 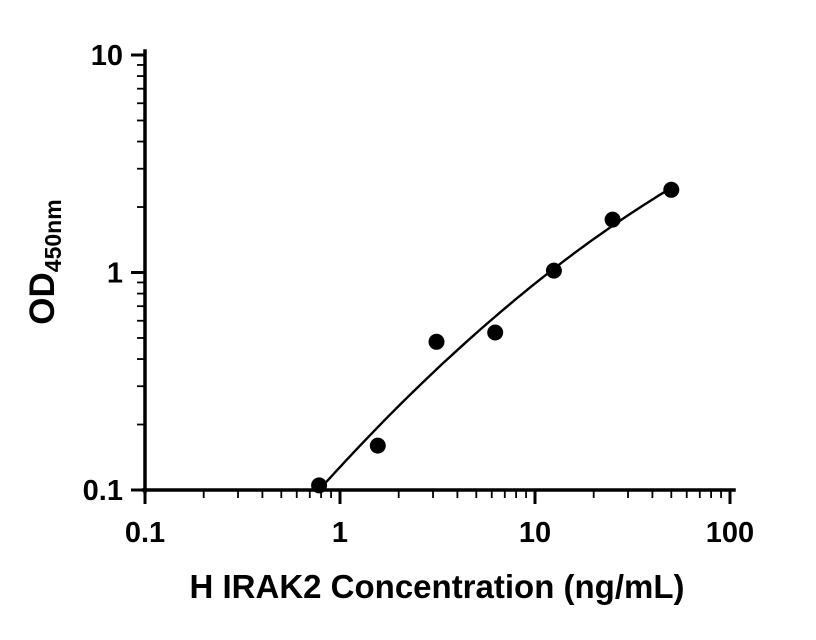 I want to click on y-tick-label: 10, so click(x=107, y=56).